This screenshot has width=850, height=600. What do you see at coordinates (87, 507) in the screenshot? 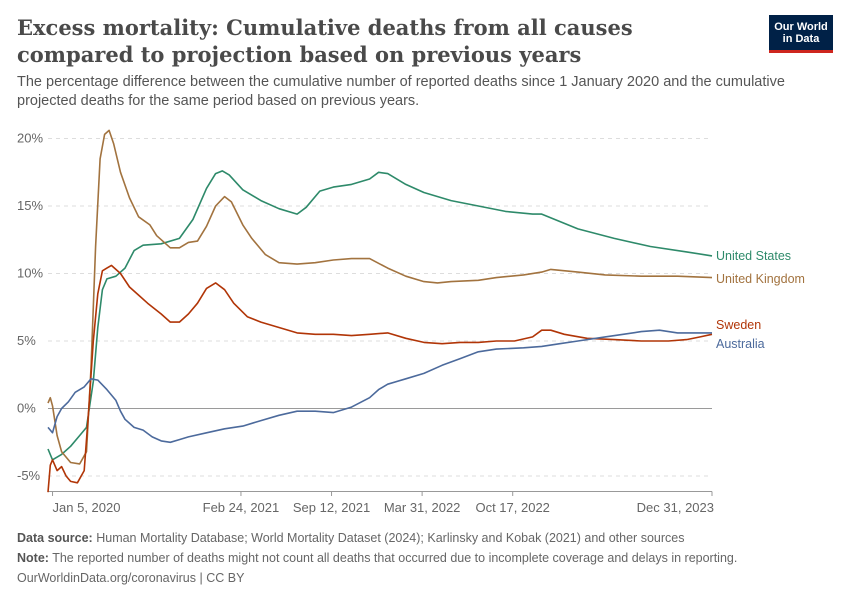
I see `x-tick-label: Jan 5, 2020` at bounding box center [87, 507].